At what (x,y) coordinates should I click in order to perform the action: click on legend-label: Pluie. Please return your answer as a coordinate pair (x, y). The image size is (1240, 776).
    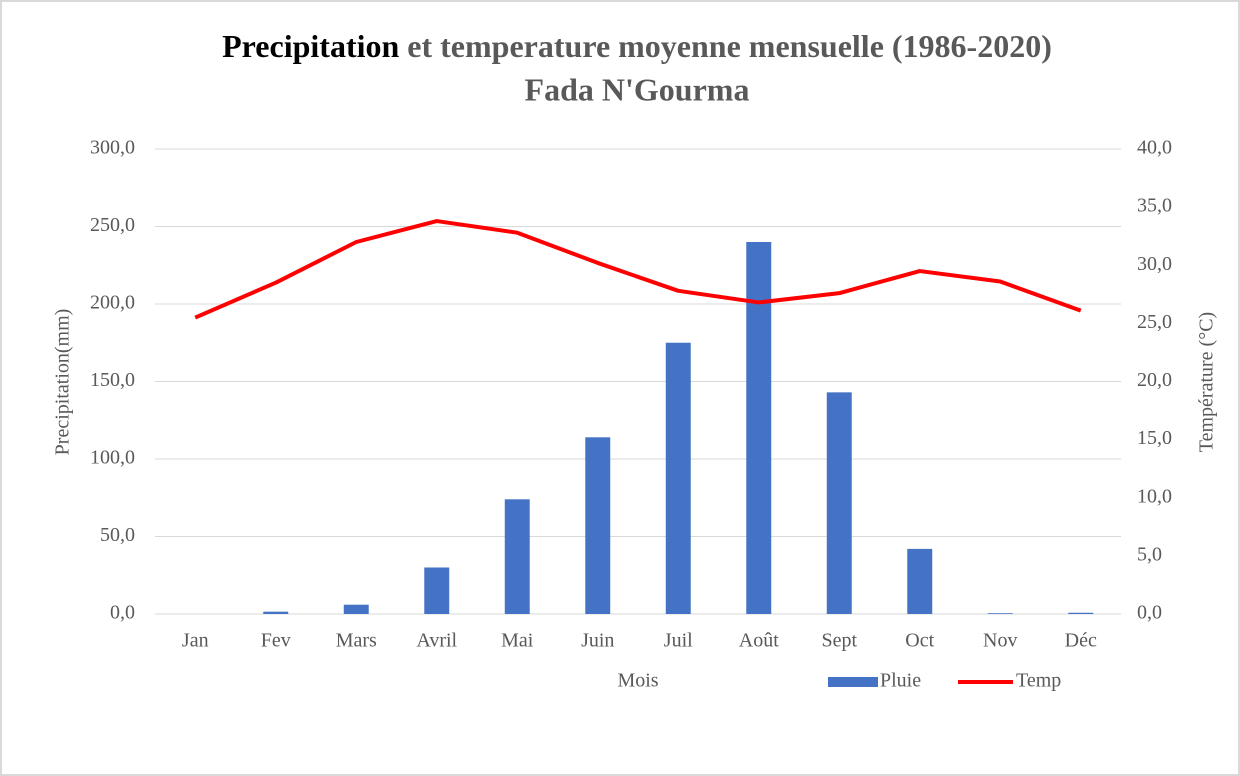
    Looking at the image, I should click on (900, 681).